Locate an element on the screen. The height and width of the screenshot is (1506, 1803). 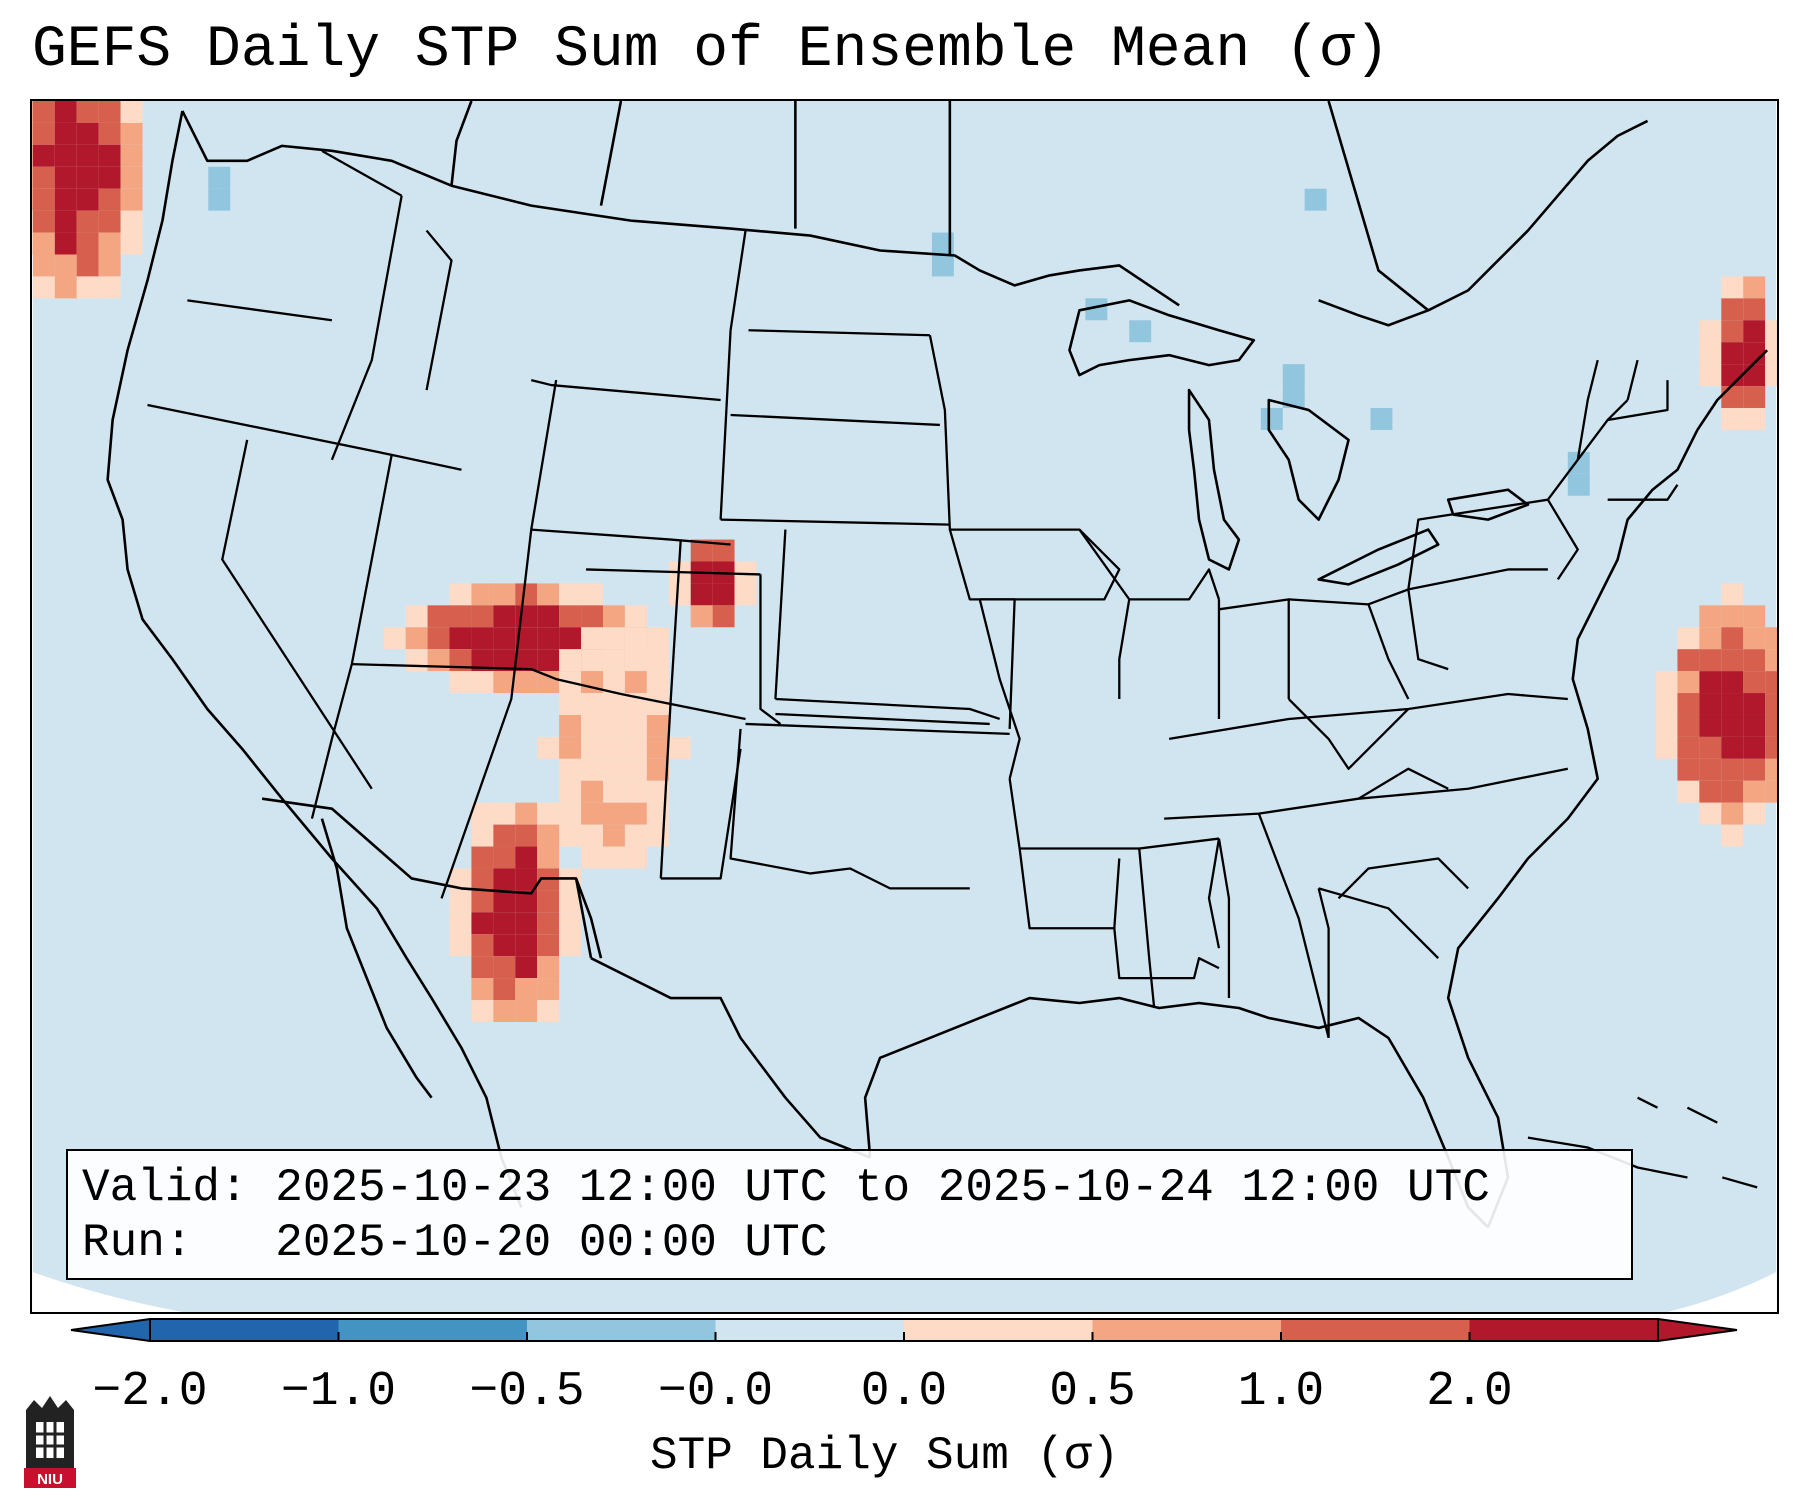
colorbar is located at coordinates (904, 1330).